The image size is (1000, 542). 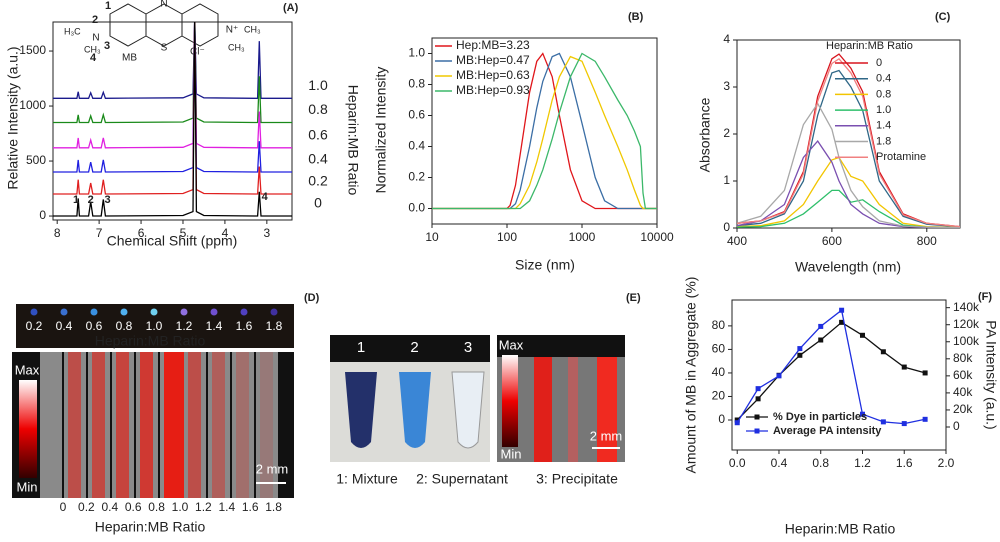 What do you see at coordinates (966, 324) in the screenshot?
I see `y2-tick-label: 120k` at bounding box center [966, 324].